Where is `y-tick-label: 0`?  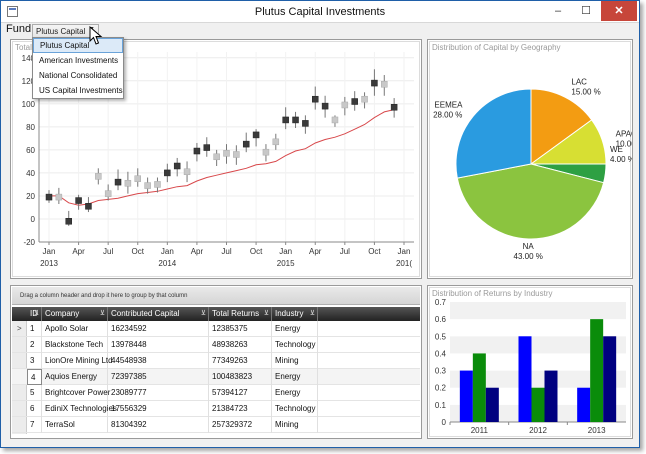 y-tick-label: 0 is located at coordinates (444, 422).